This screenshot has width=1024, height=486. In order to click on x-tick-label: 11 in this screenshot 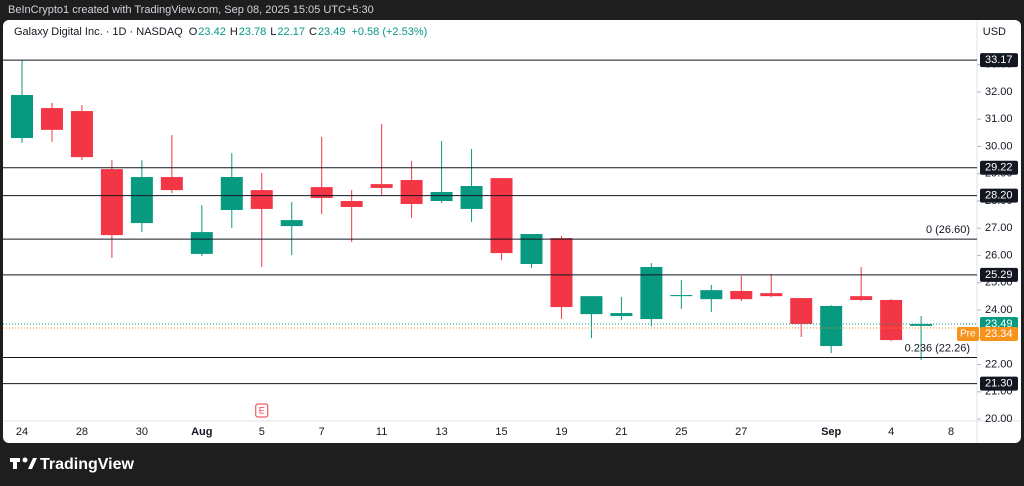, I will do `click(381, 432)`.